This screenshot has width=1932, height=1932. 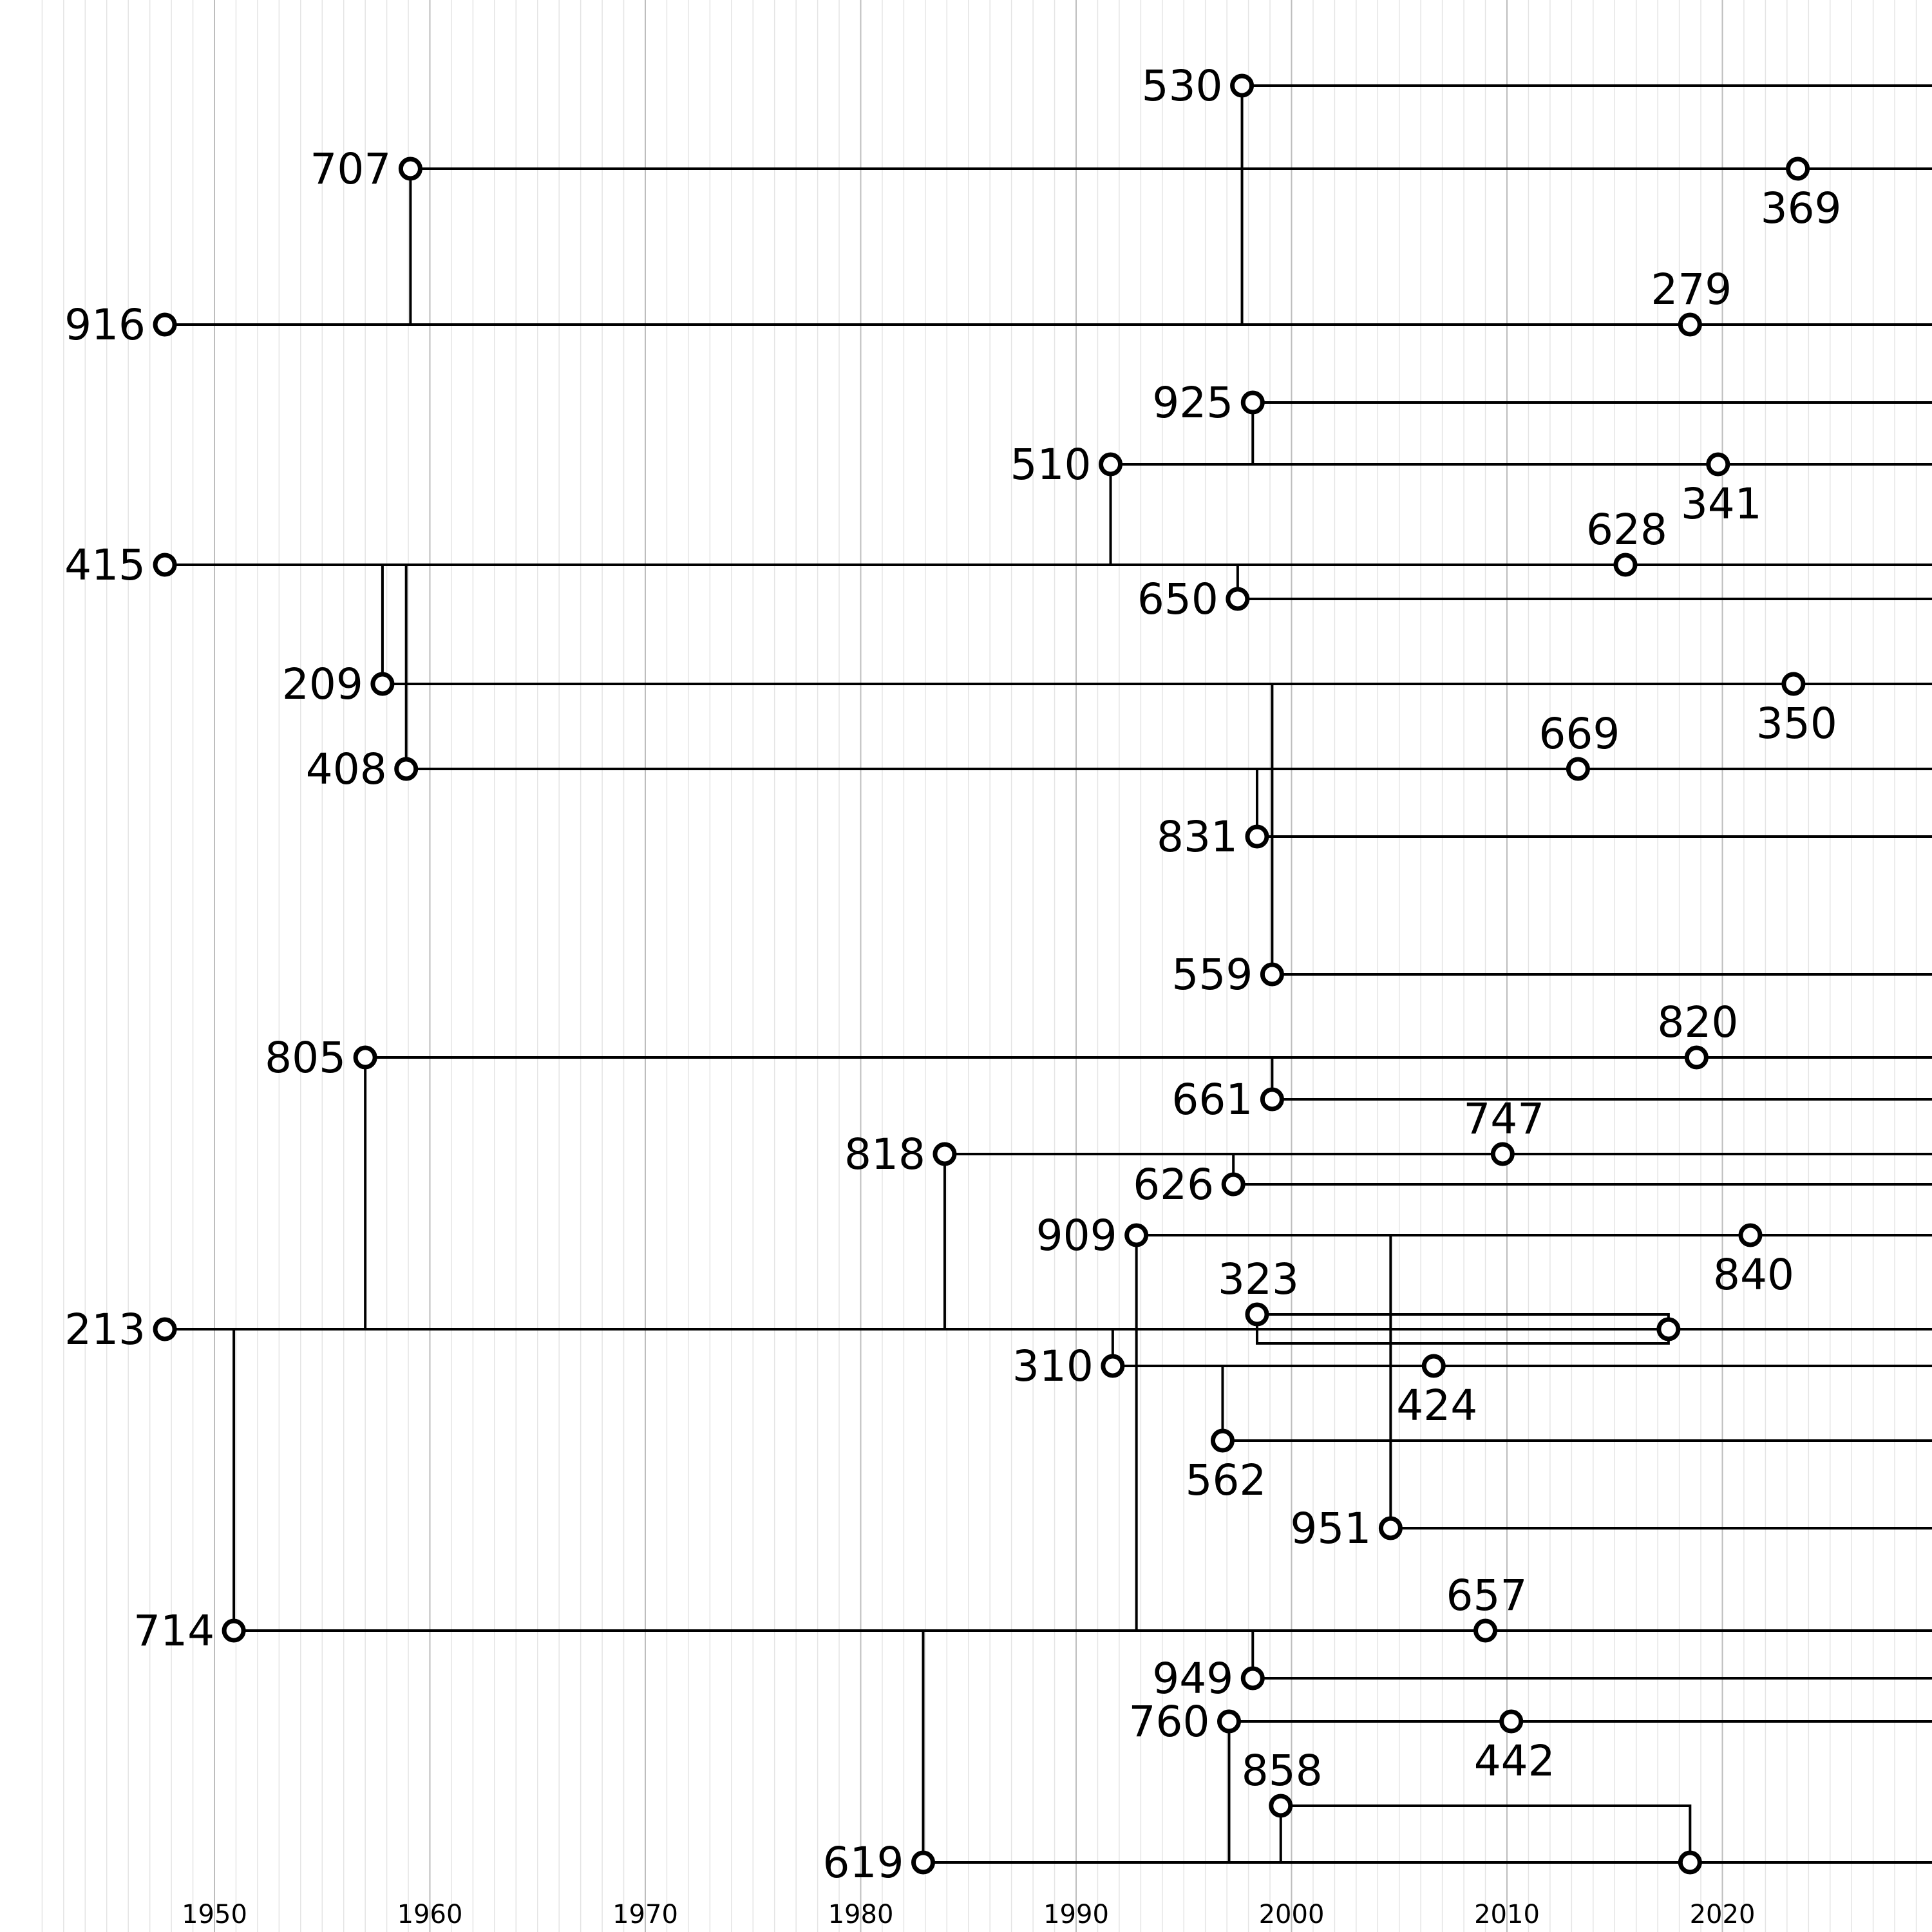 What do you see at coordinates (863, 1863) in the screenshot?
I see `node-label: 619` at bounding box center [863, 1863].